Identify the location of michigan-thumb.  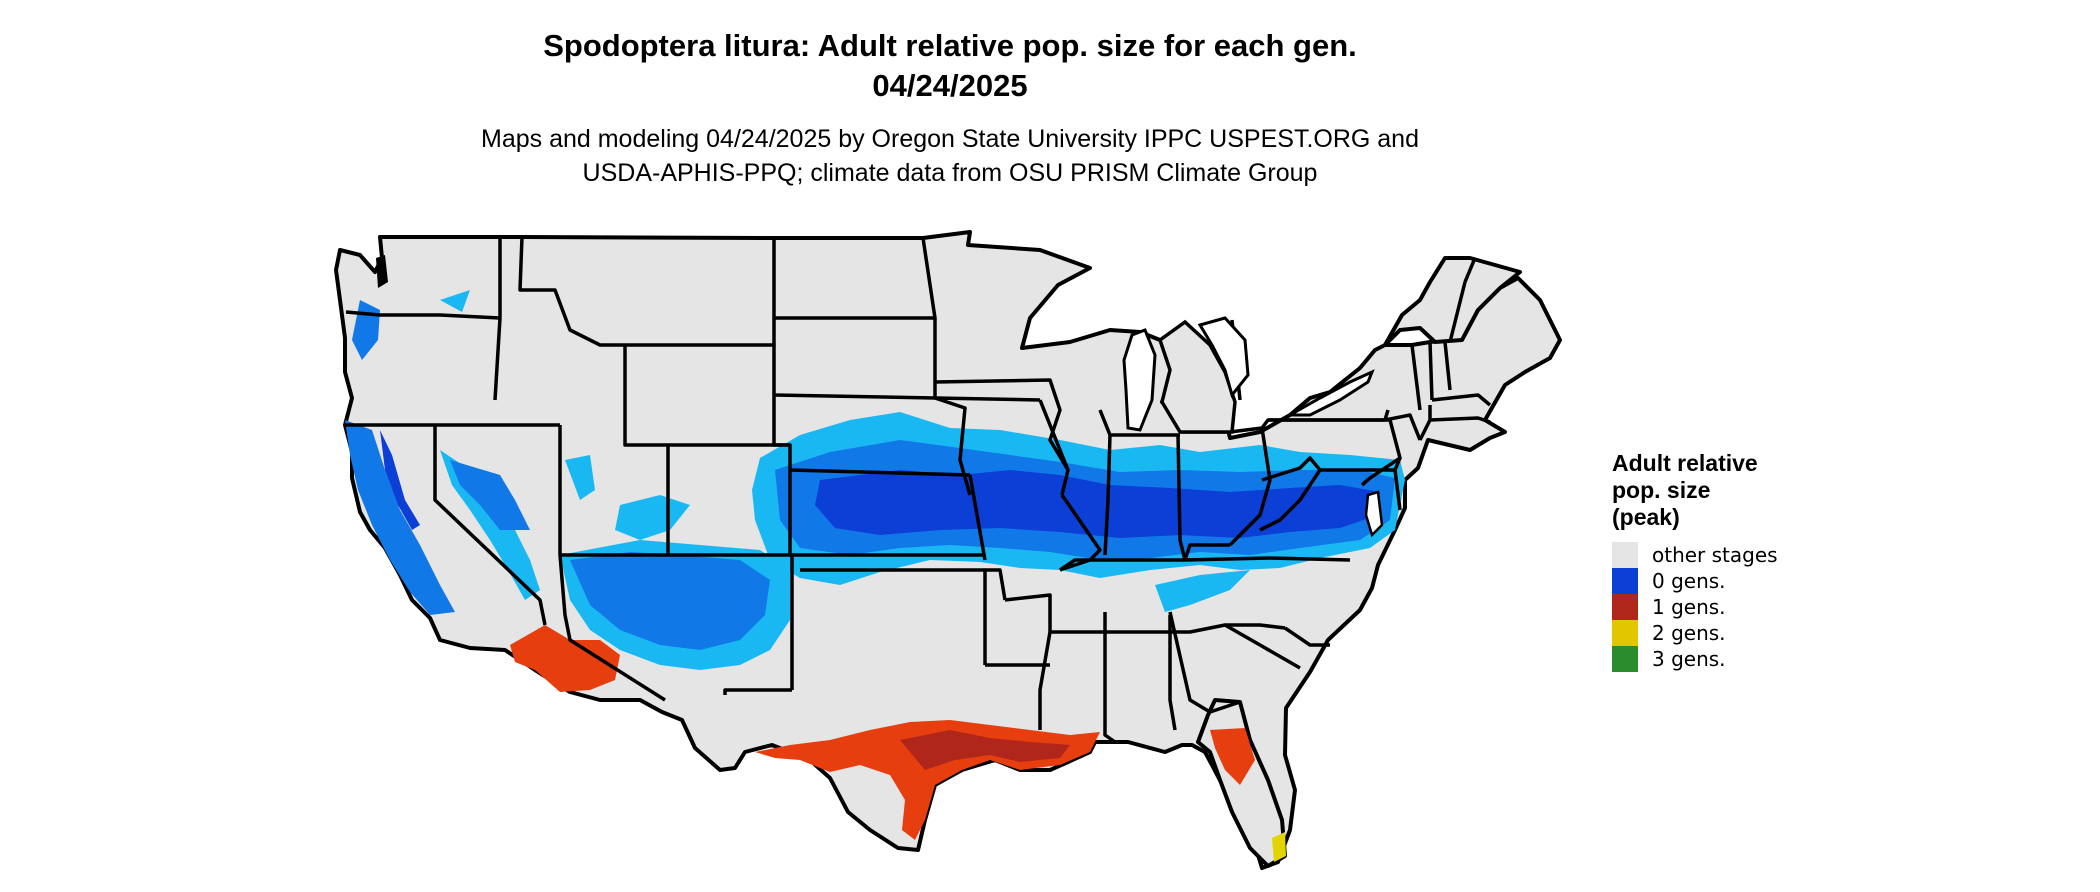
(1197, 376).